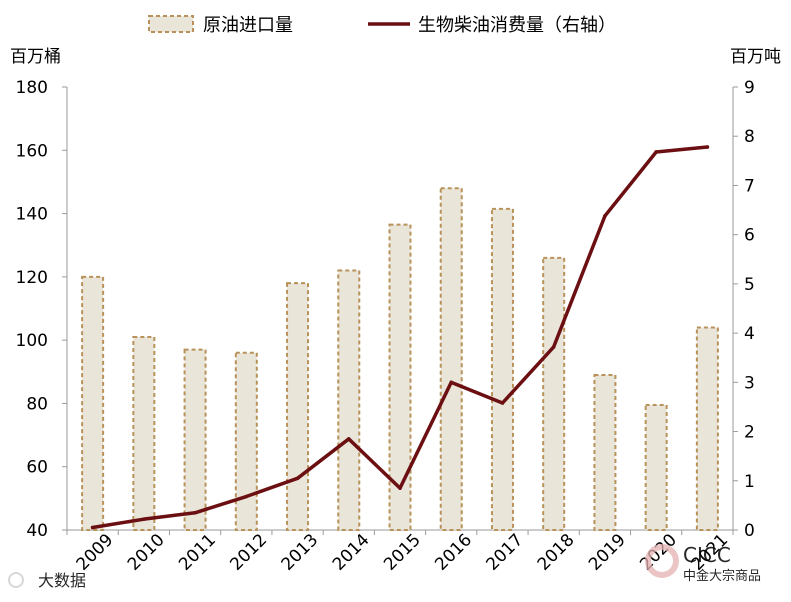  What do you see at coordinates (517, 25) in the screenshot?
I see `legend-line-label: 生物柴油消费量（右轴）` at bounding box center [517, 25].